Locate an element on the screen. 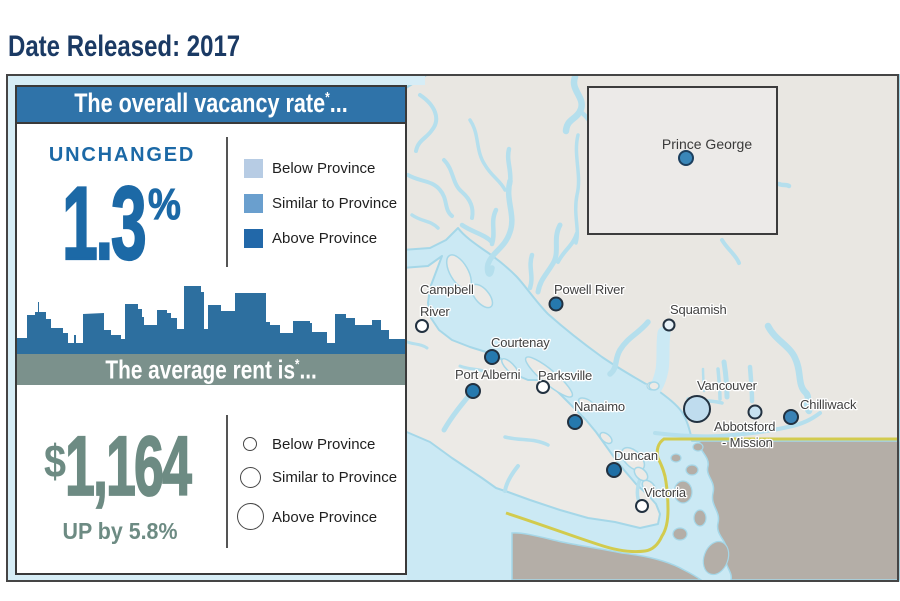  svg-text: Port Alberni is located at coordinates (488, 374).